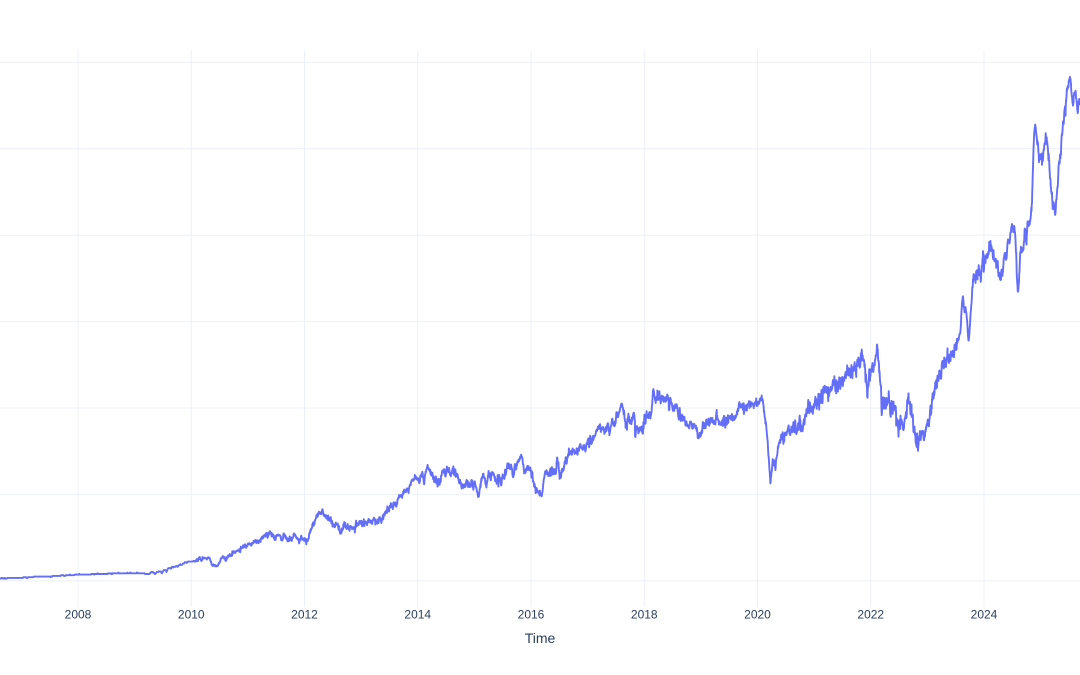 The height and width of the screenshot is (675, 1080). I want to click on svg-text: 2018, so click(644, 615).